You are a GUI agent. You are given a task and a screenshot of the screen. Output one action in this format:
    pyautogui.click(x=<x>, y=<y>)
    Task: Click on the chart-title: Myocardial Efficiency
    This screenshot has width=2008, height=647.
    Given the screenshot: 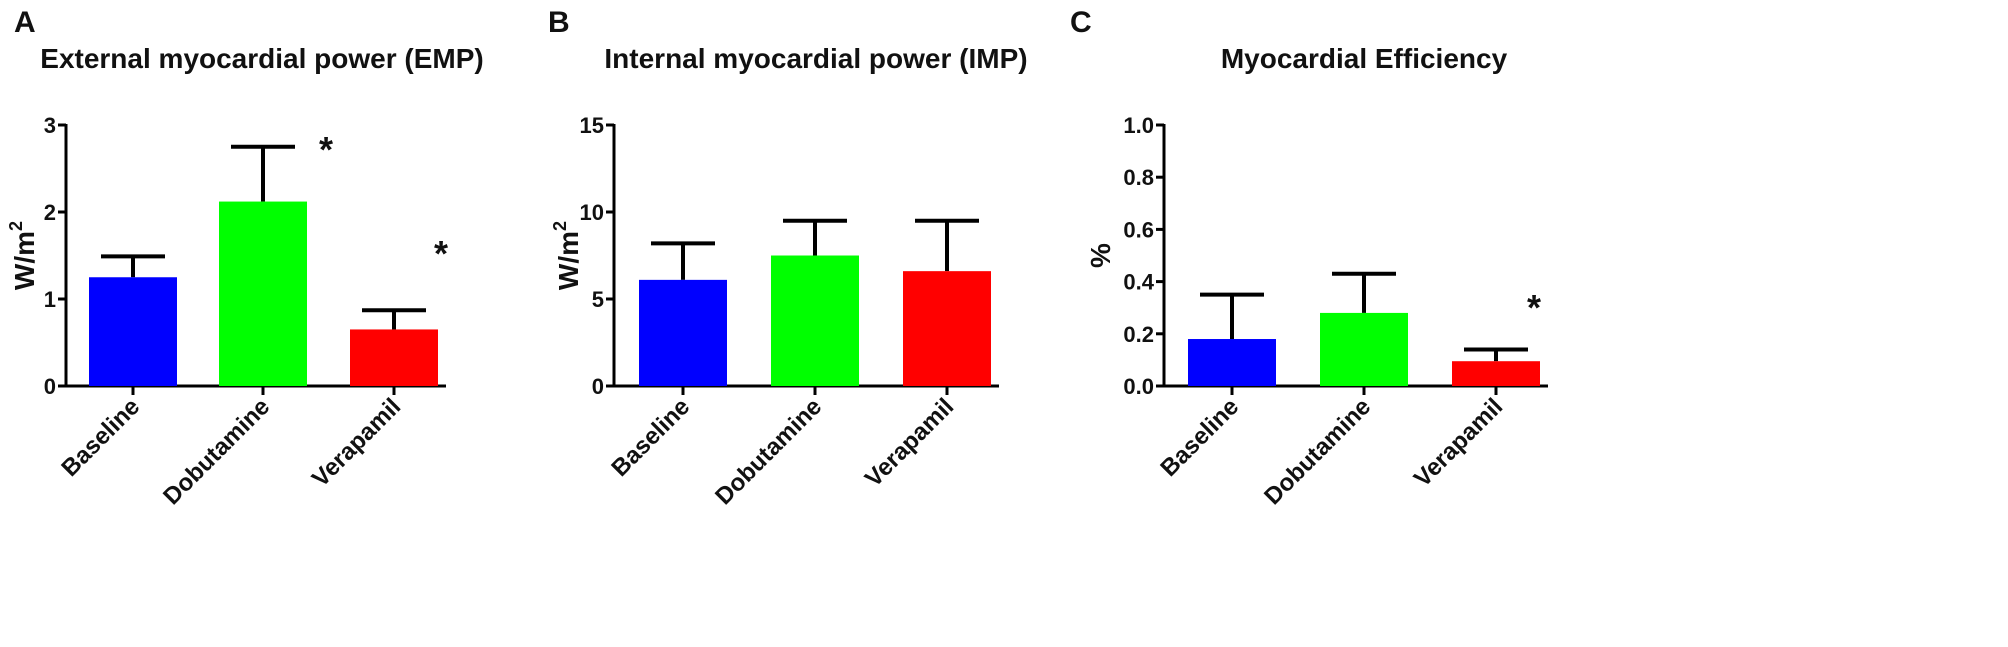 What is the action you would take?
    pyautogui.click(x=1364, y=58)
    